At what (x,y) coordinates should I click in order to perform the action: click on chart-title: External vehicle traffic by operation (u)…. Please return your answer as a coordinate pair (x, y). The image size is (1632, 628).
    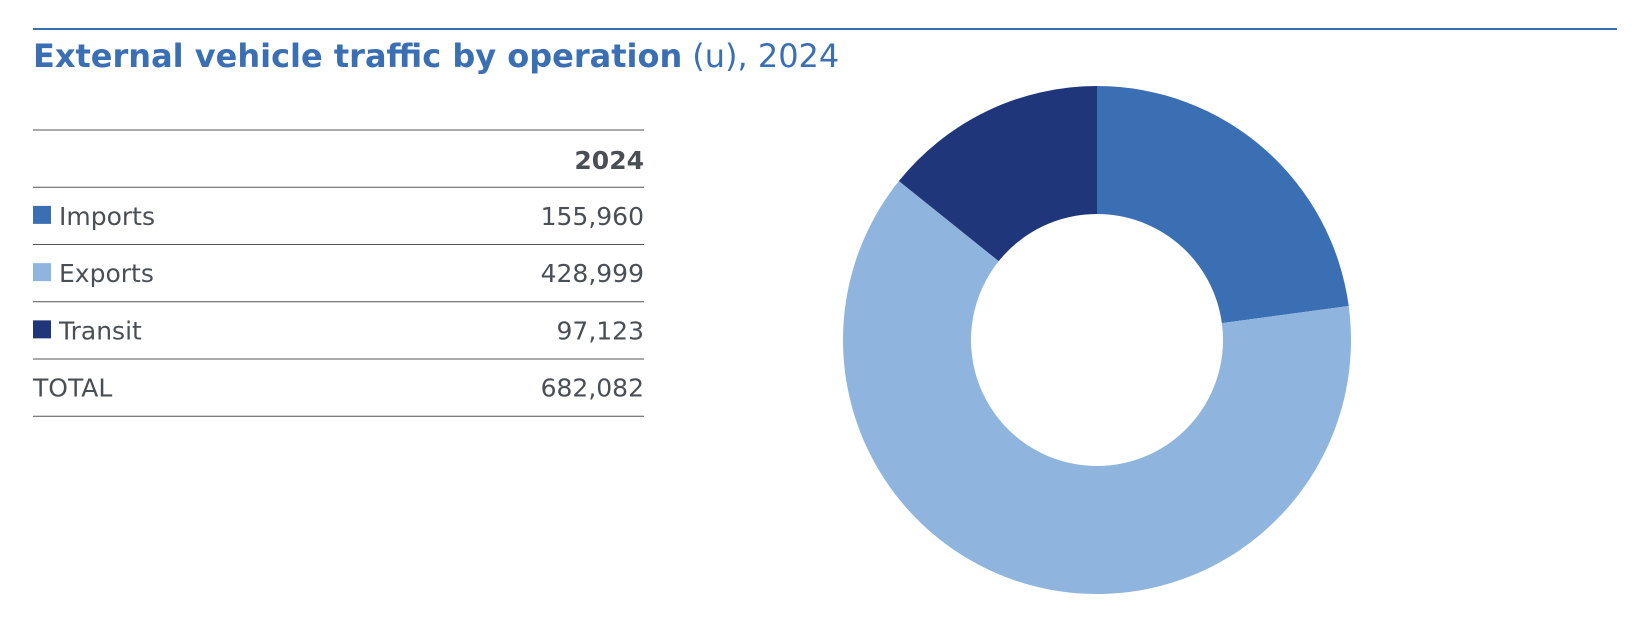
    Looking at the image, I should click on (436, 56).